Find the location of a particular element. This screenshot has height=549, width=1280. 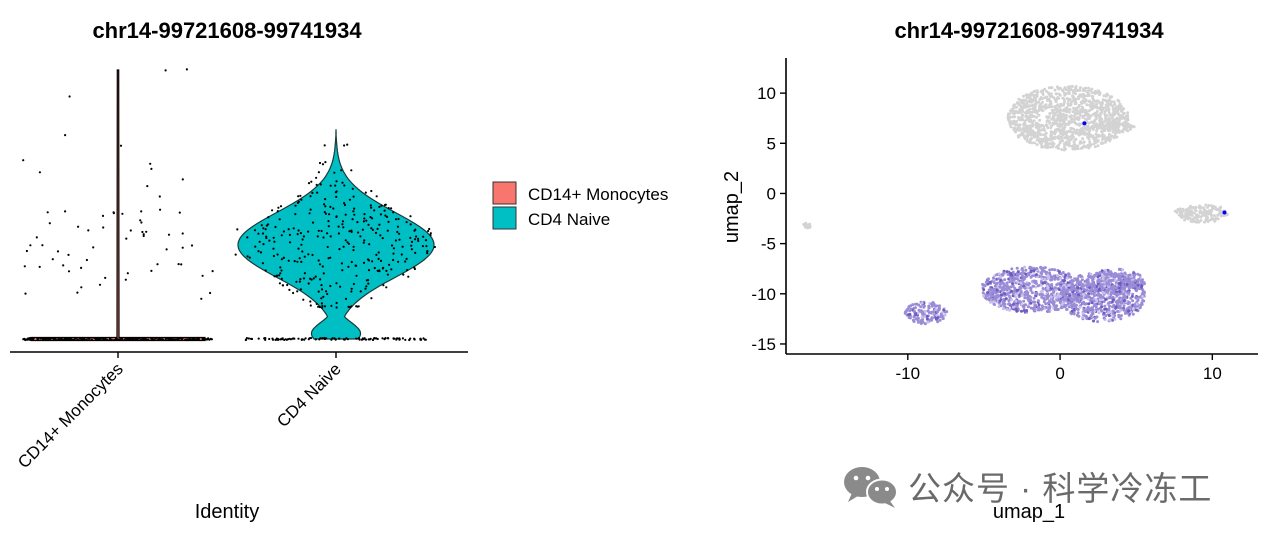

violin-monocytes is located at coordinates (118, 205).